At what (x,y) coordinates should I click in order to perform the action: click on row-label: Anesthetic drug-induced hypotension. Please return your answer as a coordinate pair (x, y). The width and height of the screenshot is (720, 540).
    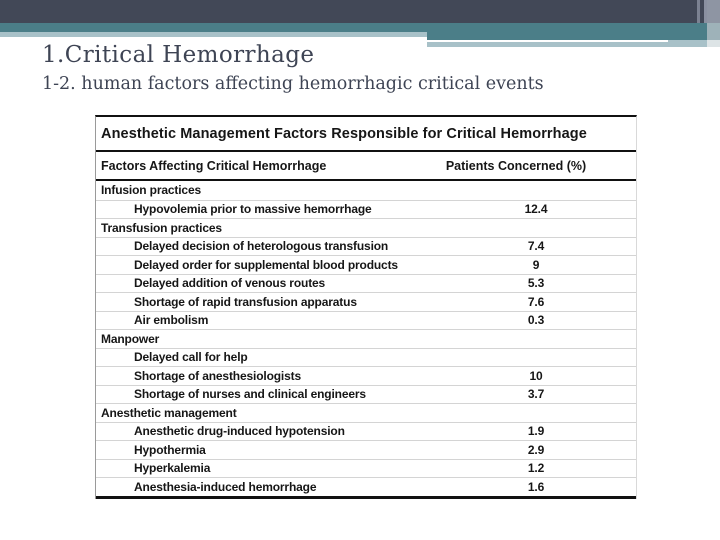
    Looking at the image, I should click on (239, 431).